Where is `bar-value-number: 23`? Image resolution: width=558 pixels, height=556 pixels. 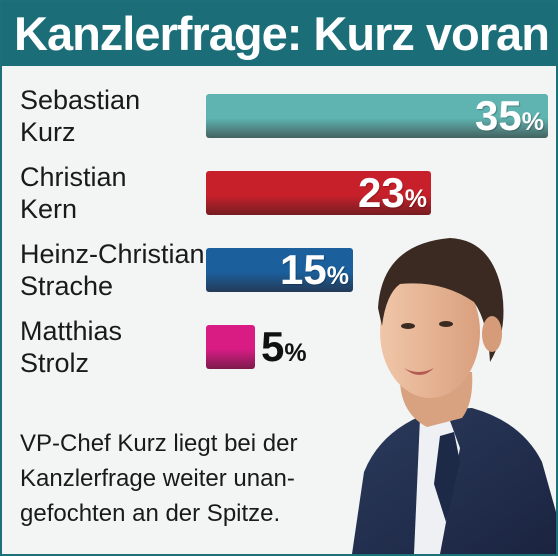 bar-value-number: 23 is located at coordinates (381, 192).